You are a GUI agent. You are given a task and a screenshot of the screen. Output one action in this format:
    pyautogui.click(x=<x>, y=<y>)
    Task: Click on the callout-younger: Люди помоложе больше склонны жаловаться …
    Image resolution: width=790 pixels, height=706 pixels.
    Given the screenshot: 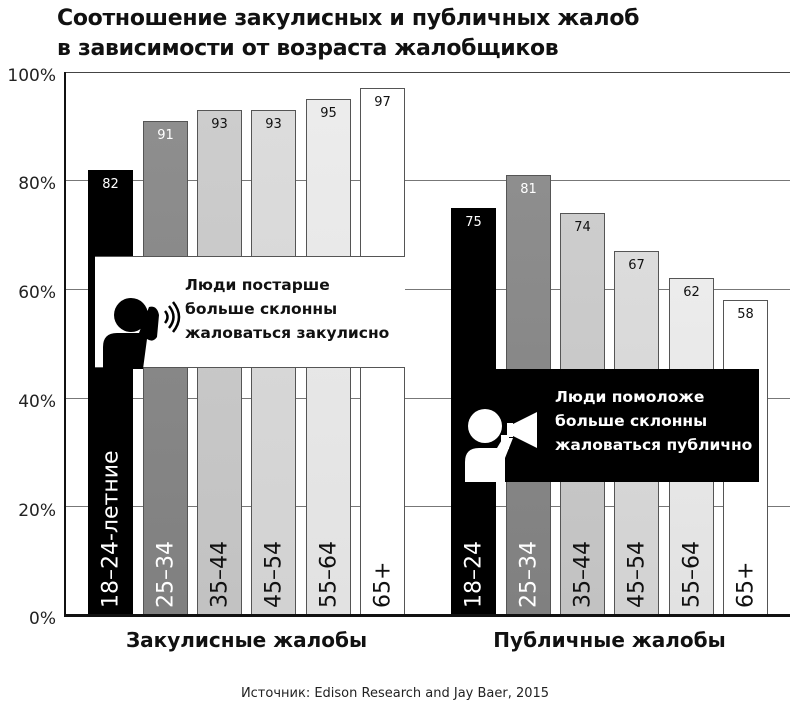 What is the action you would take?
    pyautogui.click(x=605, y=425)
    